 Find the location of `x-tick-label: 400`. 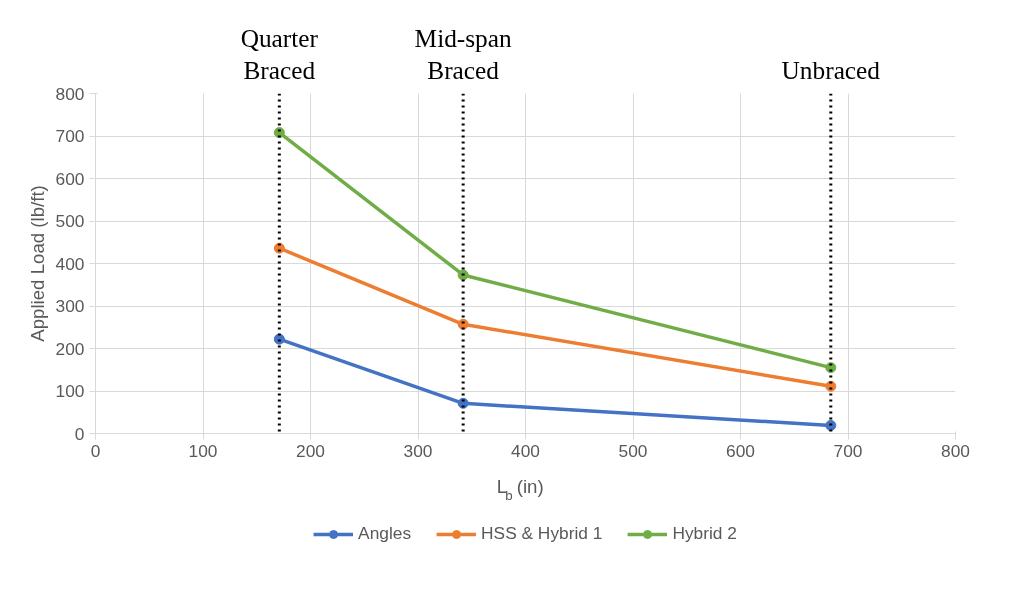

x-tick-label: 400 is located at coordinates (525, 450).